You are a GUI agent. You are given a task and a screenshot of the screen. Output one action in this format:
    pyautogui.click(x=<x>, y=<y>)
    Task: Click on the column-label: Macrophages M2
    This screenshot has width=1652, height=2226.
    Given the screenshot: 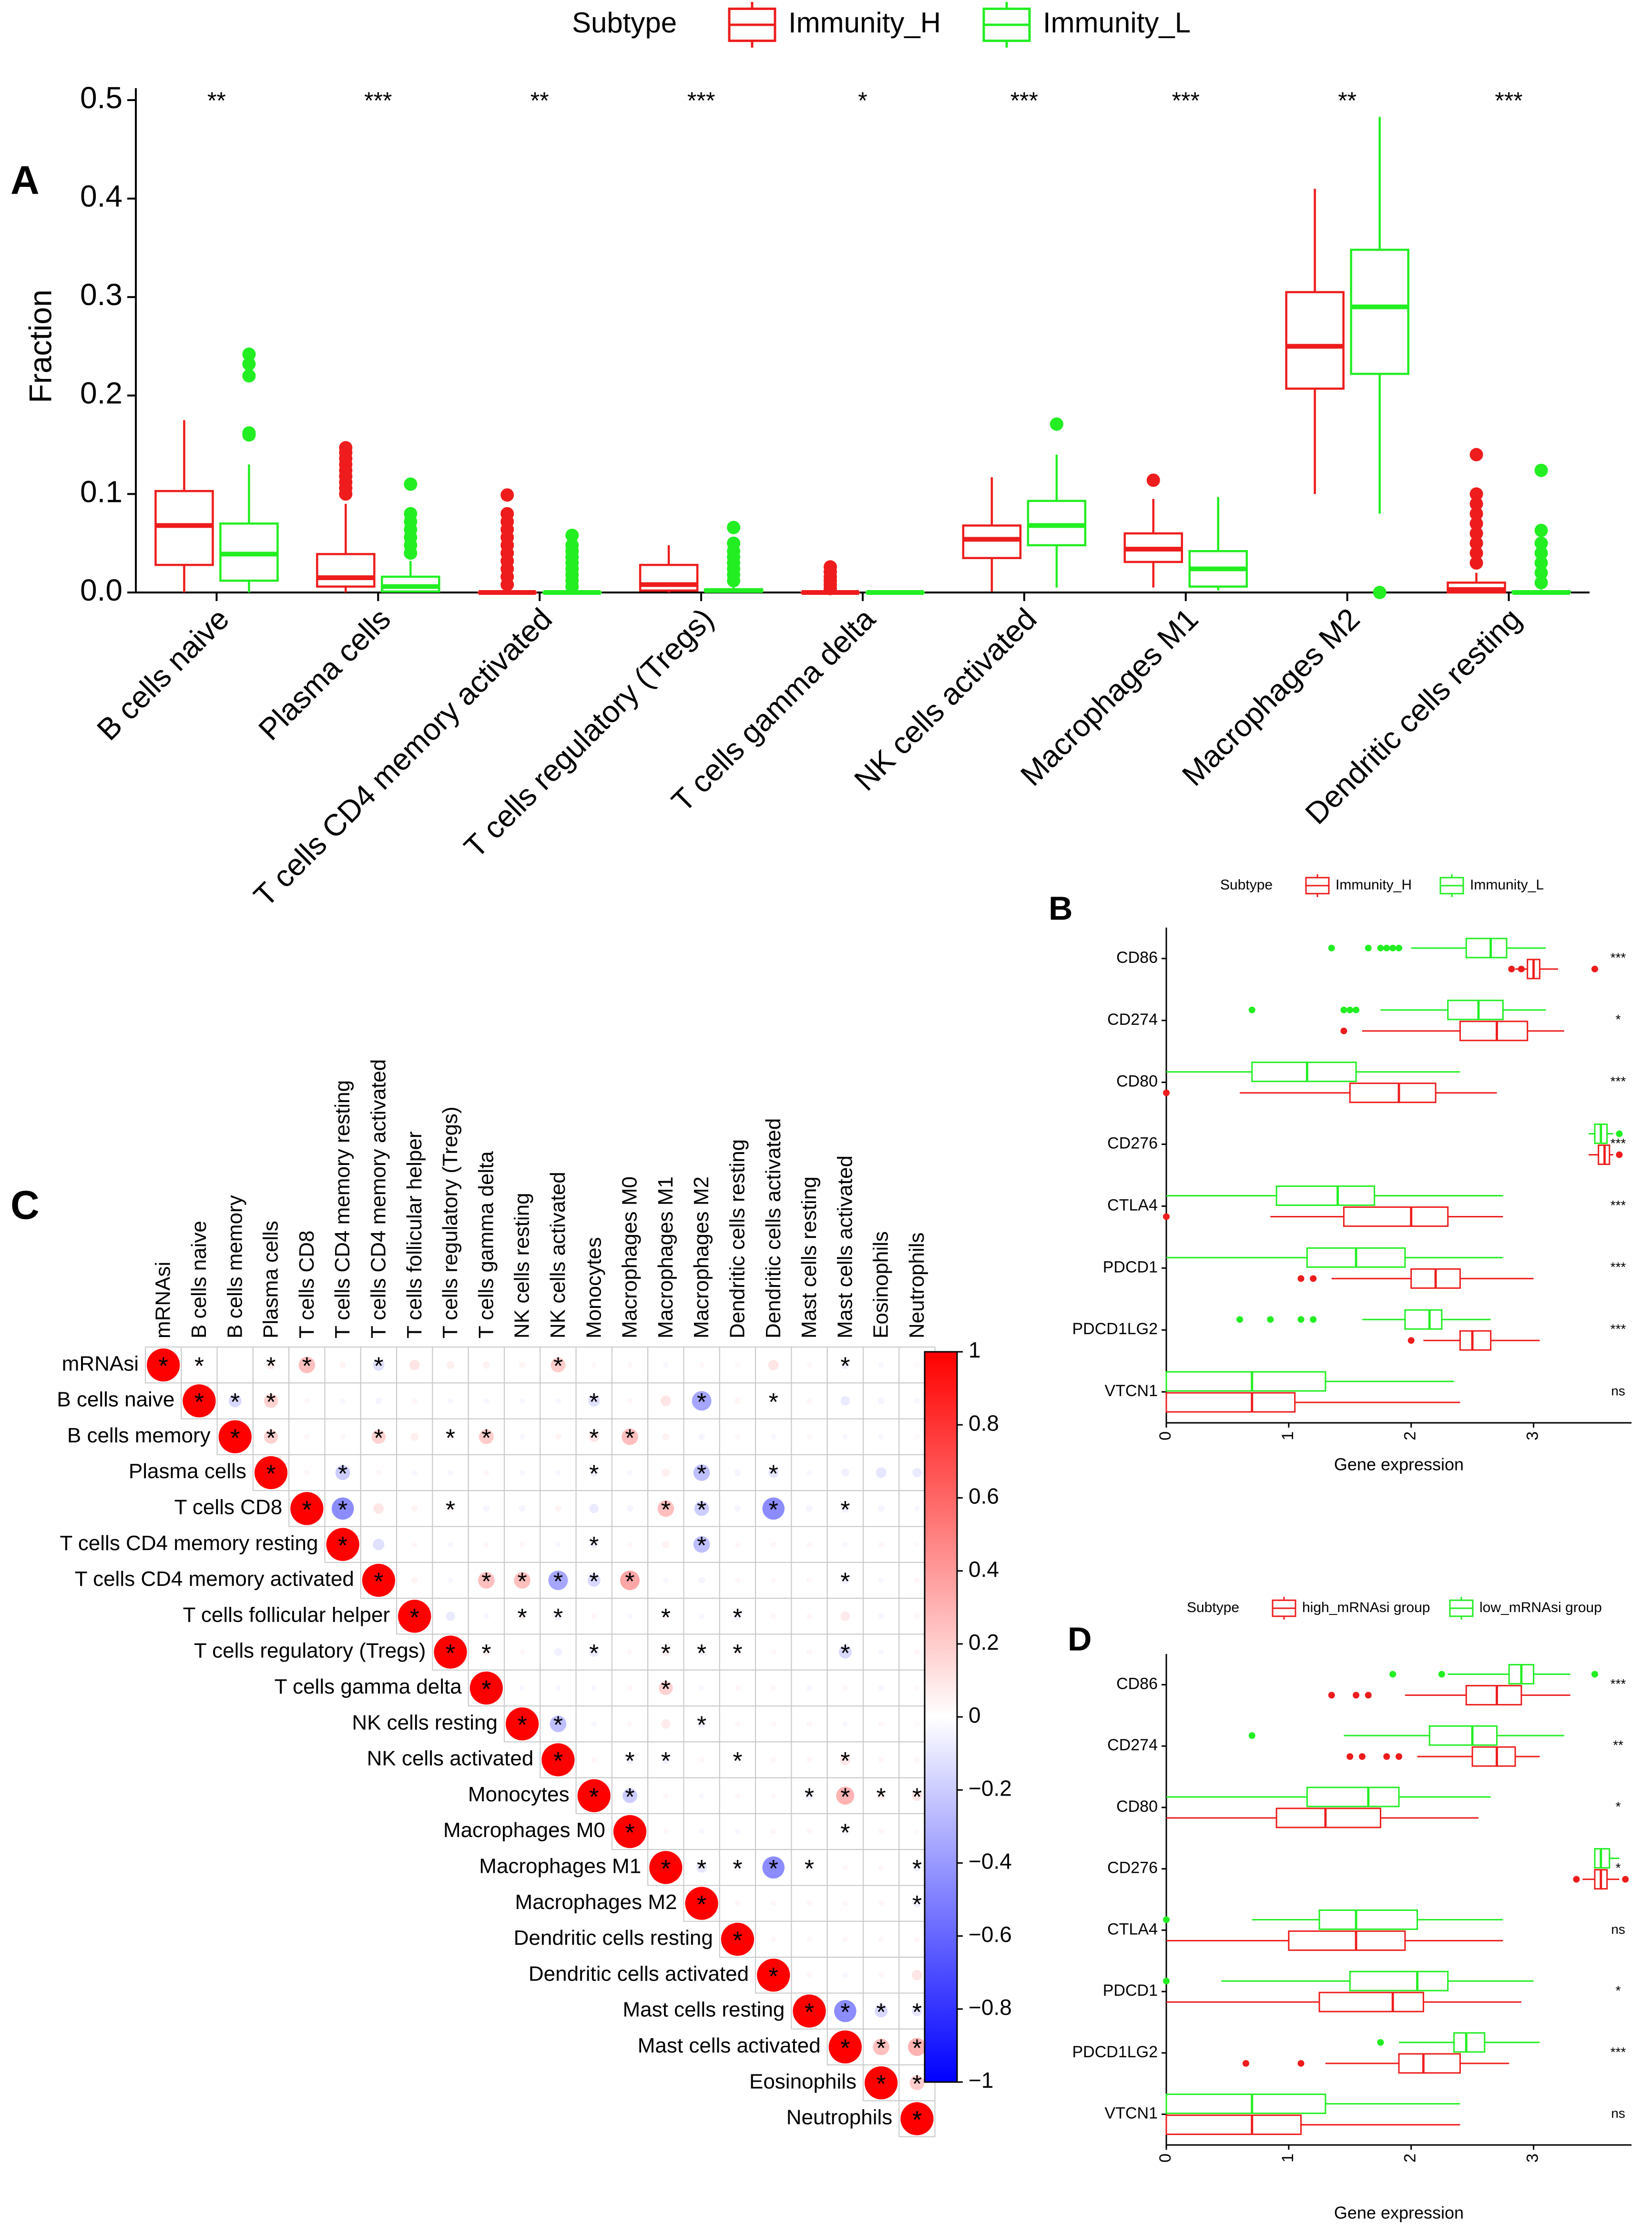 What is the action you would take?
    pyautogui.click(x=701, y=1257)
    